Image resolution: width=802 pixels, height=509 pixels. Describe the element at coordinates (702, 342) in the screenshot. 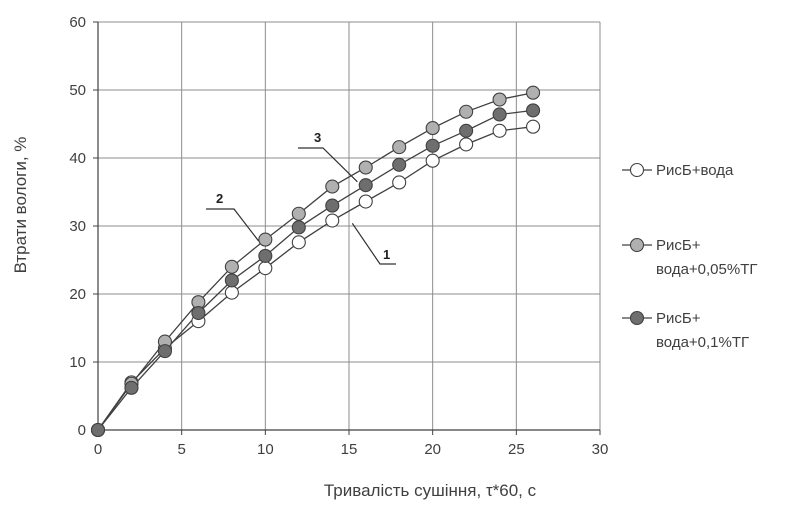

I see `legend-label: вода+0,1%ТГ` at that location.